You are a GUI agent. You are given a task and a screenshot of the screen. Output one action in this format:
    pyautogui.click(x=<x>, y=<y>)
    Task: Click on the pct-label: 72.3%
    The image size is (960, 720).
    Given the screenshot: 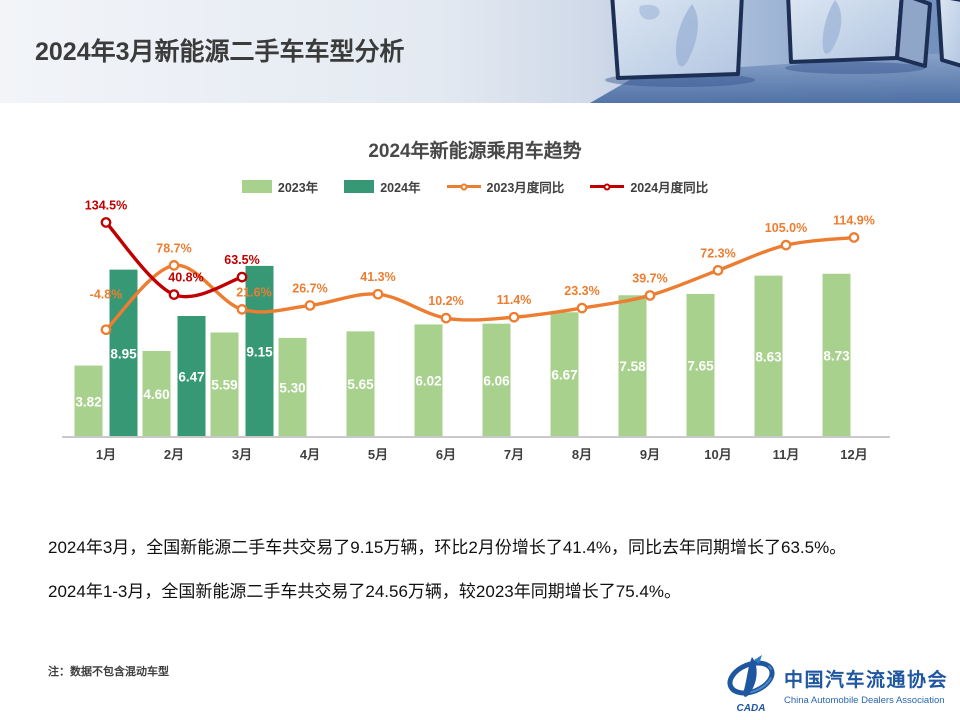 What is the action you would take?
    pyautogui.click(x=717, y=253)
    